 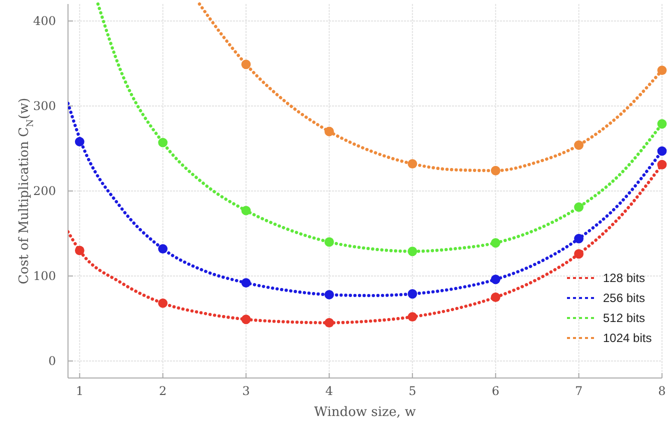 What do you see at coordinates (44, 276) in the screenshot?
I see `y-tick-label: 100` at bounding box center [44, 276].